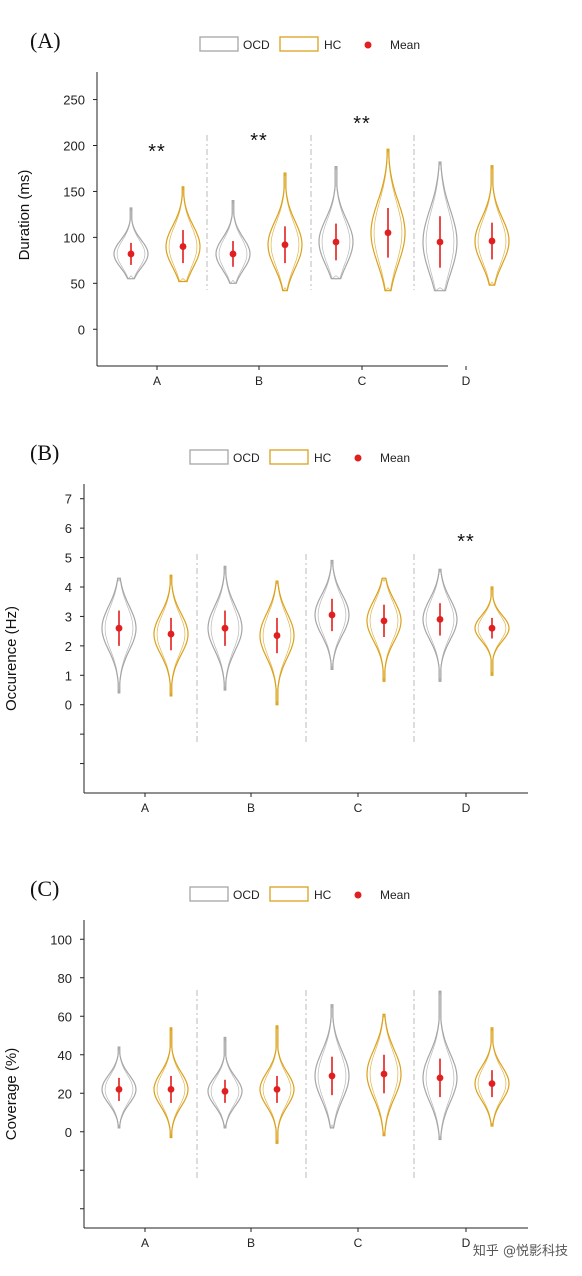  I want to click on significance-marker-B: **, so click(259, 141).